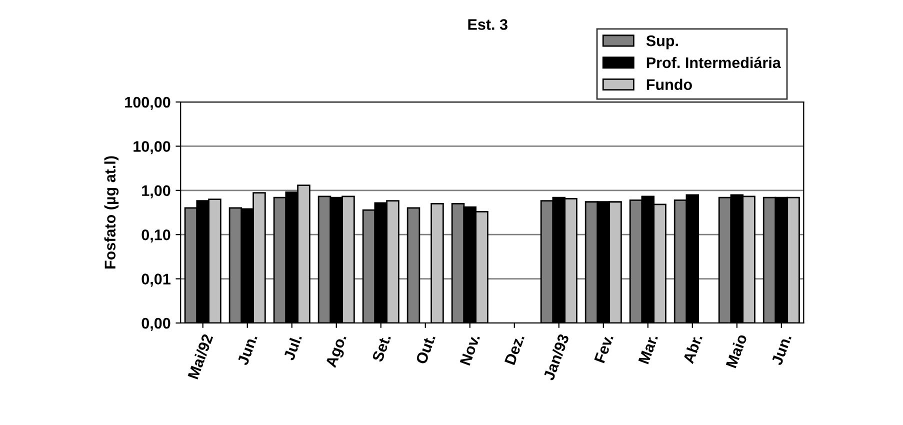  What do you see at coordinates (662, 42) in the screenshot?
I see `legend-label: Sup.` at bounding box center [662, 42].